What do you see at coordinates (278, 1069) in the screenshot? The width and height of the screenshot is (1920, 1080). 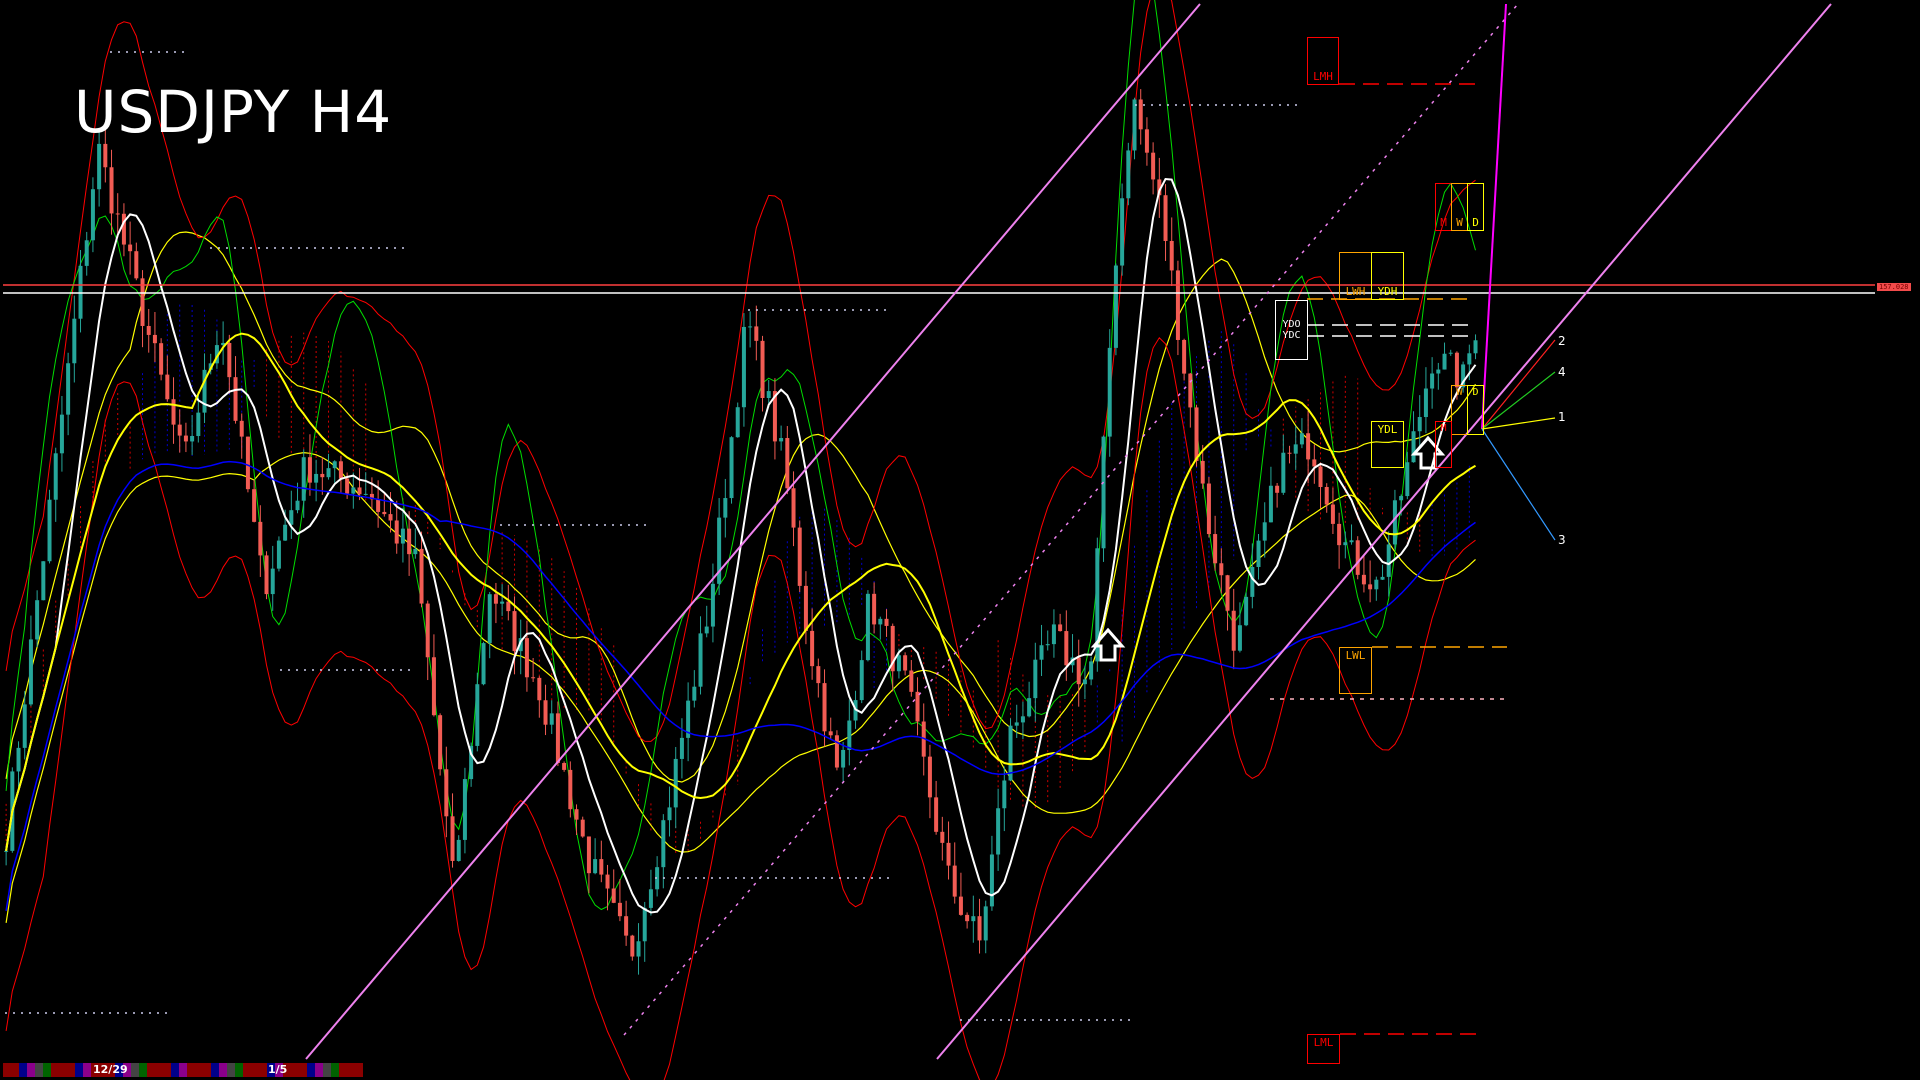 I see `date-label-1-5: 1/5` at bounding box center [278, 1069].